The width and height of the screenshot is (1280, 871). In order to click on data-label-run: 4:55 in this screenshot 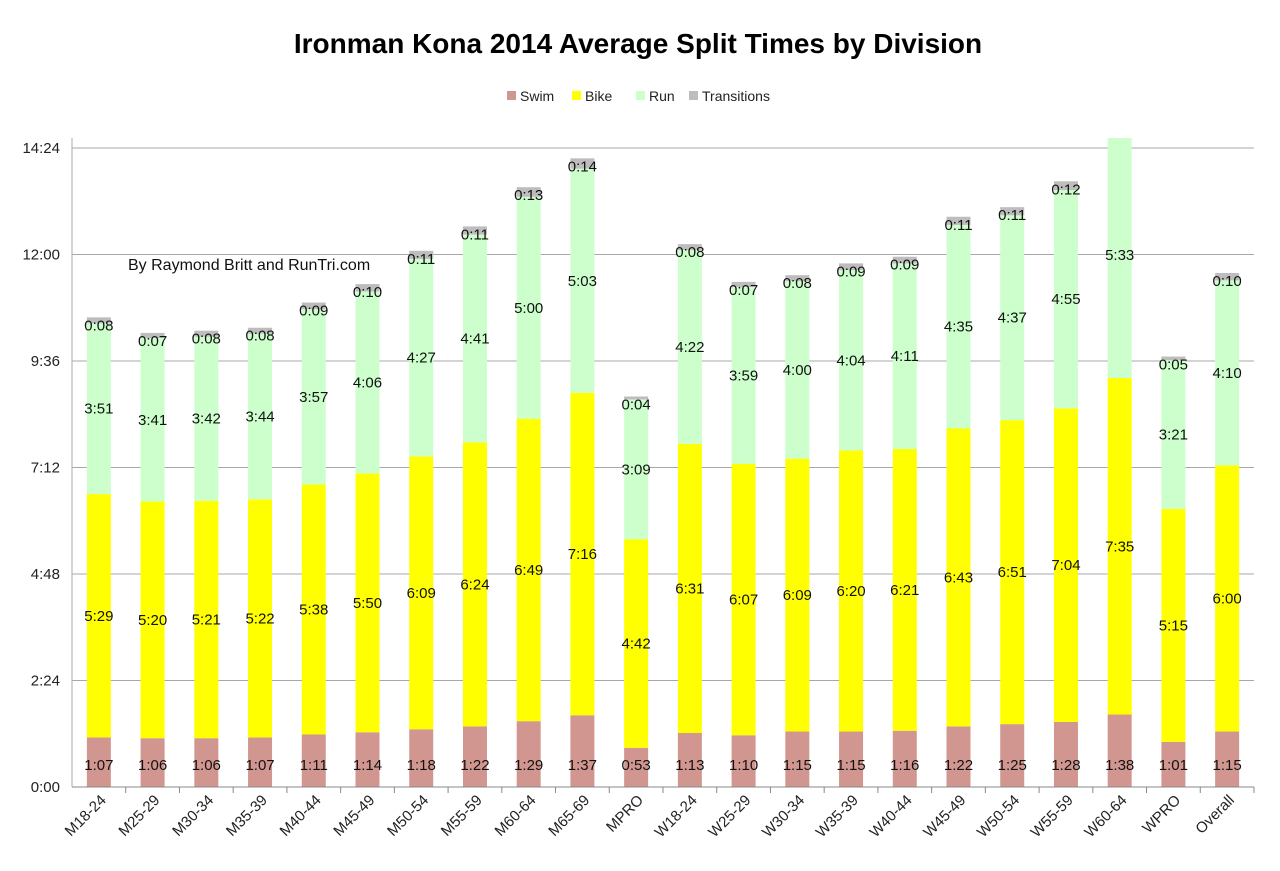, I will do `click(1065, 299)`.